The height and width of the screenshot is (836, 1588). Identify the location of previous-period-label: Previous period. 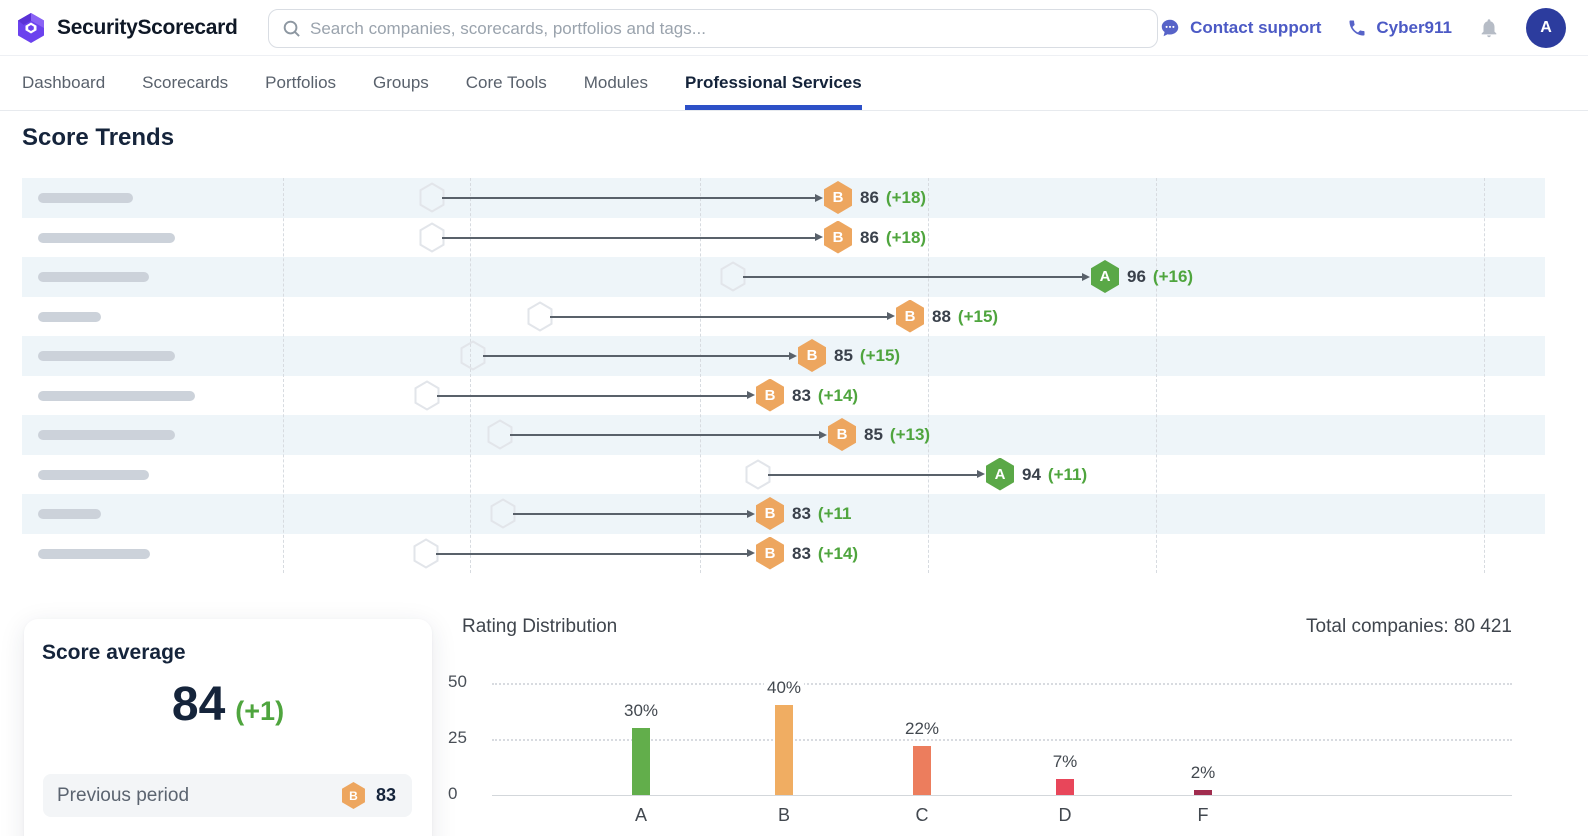
(123, 795).